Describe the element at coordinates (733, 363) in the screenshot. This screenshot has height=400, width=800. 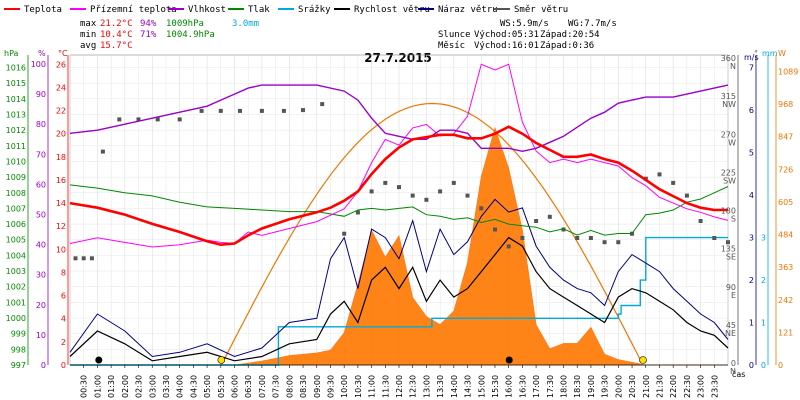
I see `direction-axis-tick: 0` at that location.